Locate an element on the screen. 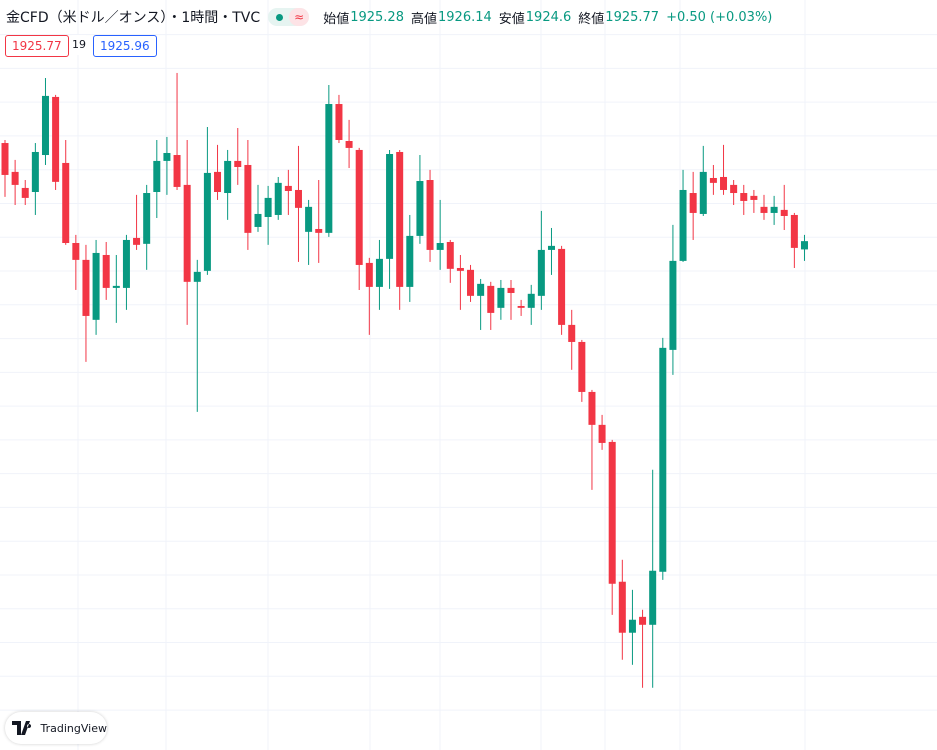 Image resolution: width=937 pixels, height=750 pixels. close-label: 終値 is located at coordinates (591, 19).